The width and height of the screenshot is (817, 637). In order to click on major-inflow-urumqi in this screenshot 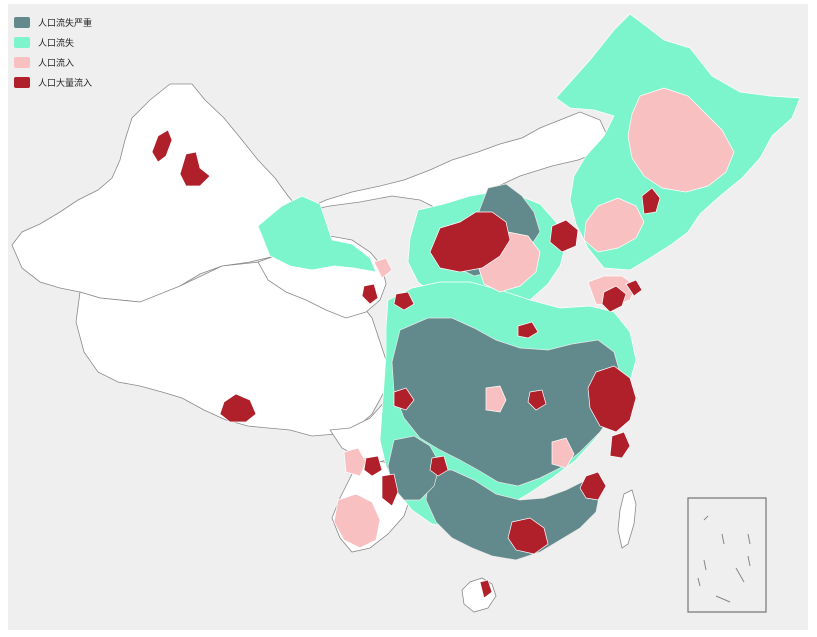, I will do `click(162, 146)`.